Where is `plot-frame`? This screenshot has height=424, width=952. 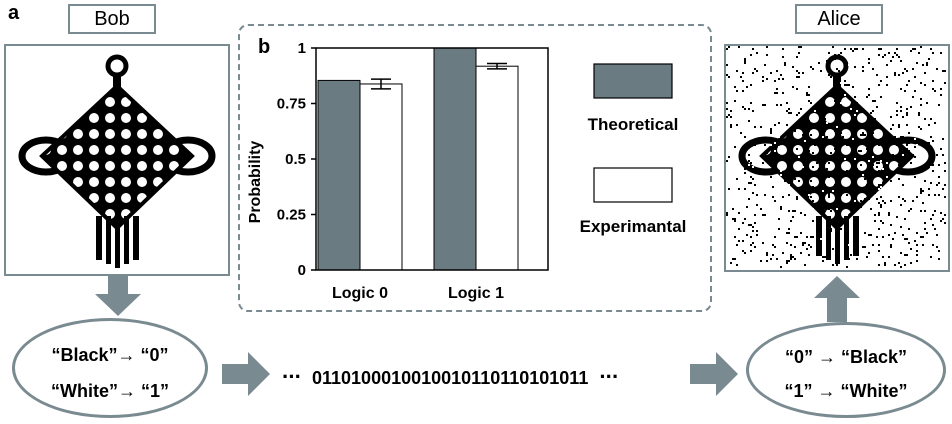 plot-frame is located at coordinates (432, 159).